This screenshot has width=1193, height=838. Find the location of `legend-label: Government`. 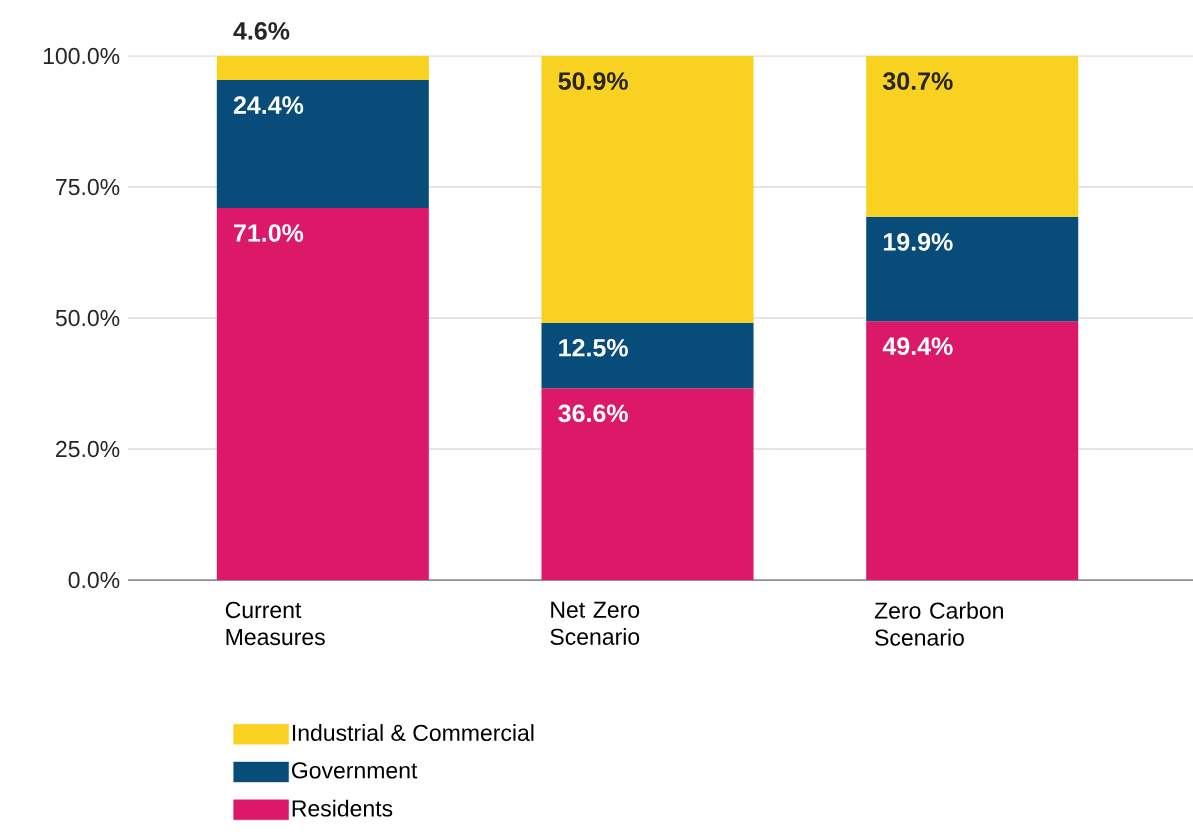

legend-label: Government is located at coordinates (355, 770).